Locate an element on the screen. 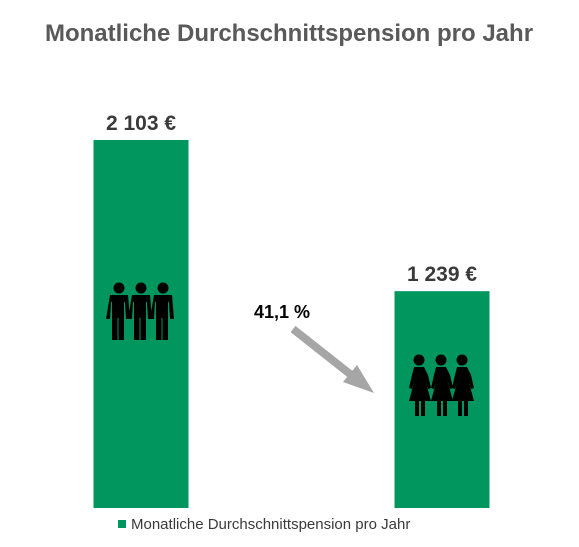 This screenshot has height=547, width=579. legend-label: Monatliche Durchschnittspension pro Jahr is located at coordinates (270, 524).